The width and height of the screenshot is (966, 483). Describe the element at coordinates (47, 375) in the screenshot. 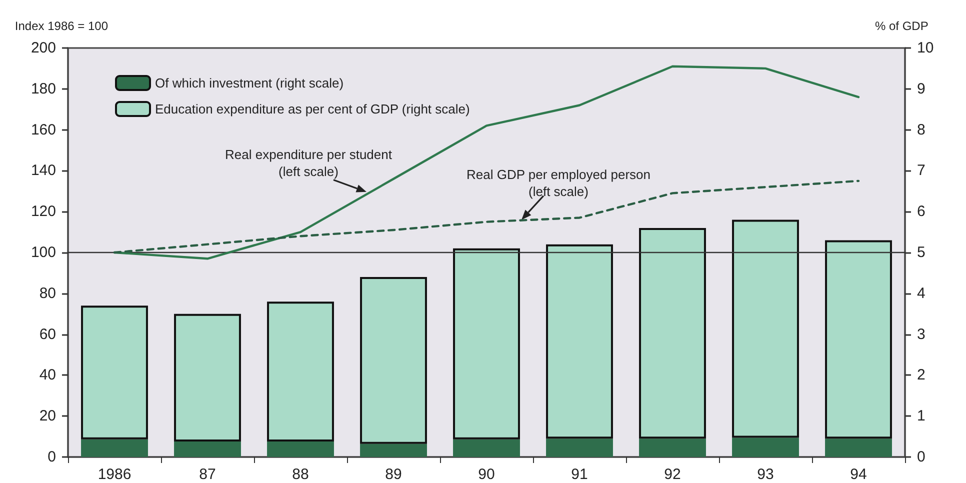

I see `y-tick-label: 40` at that location.